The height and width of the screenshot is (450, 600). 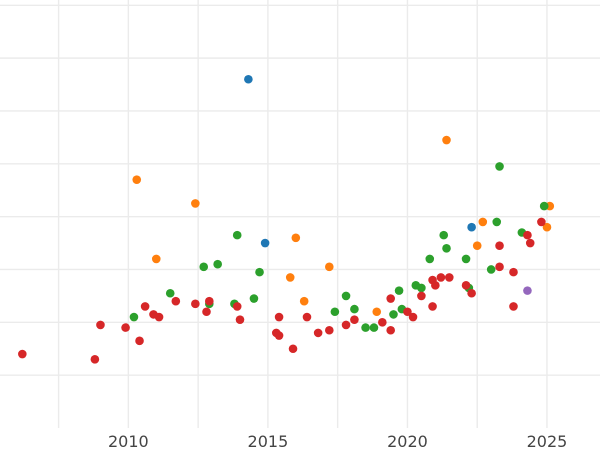 I want to click on x-tick-label-2025: 2025, so click(x=547, y=441).